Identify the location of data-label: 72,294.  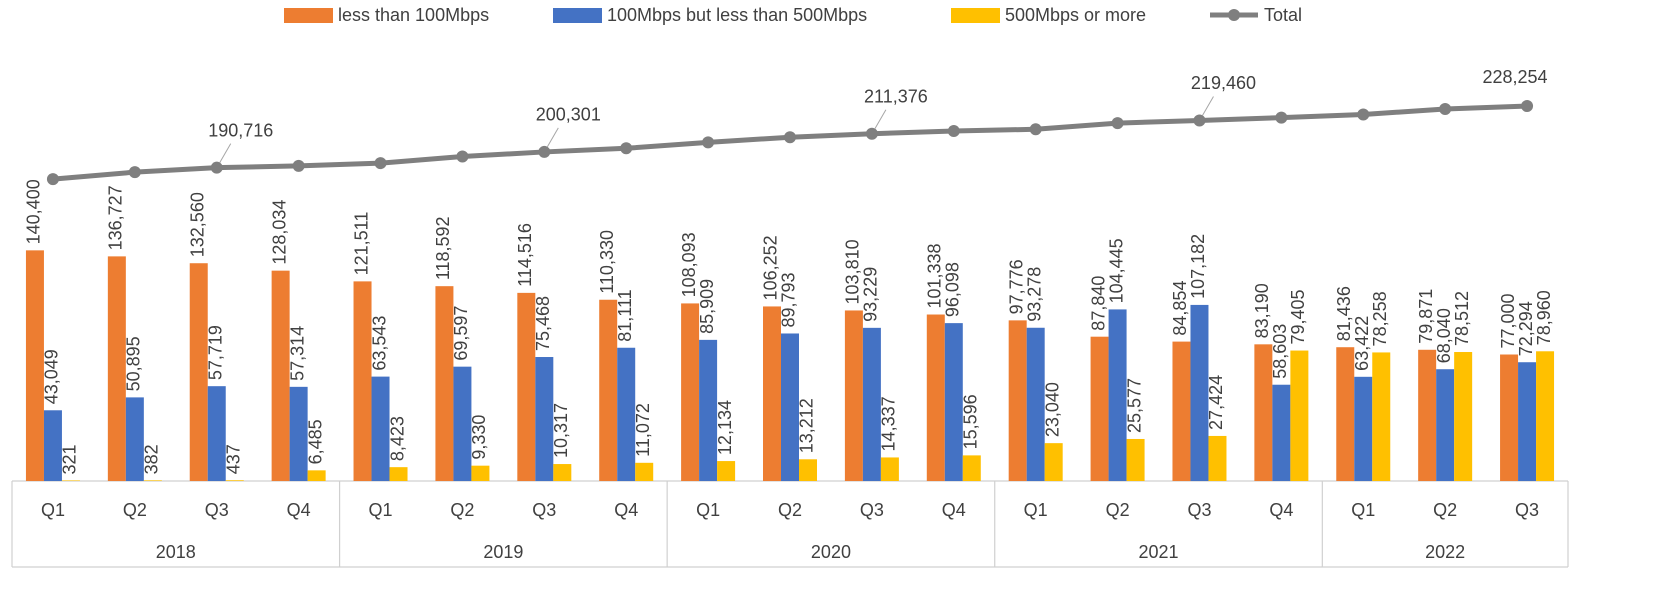
(1526, 328).